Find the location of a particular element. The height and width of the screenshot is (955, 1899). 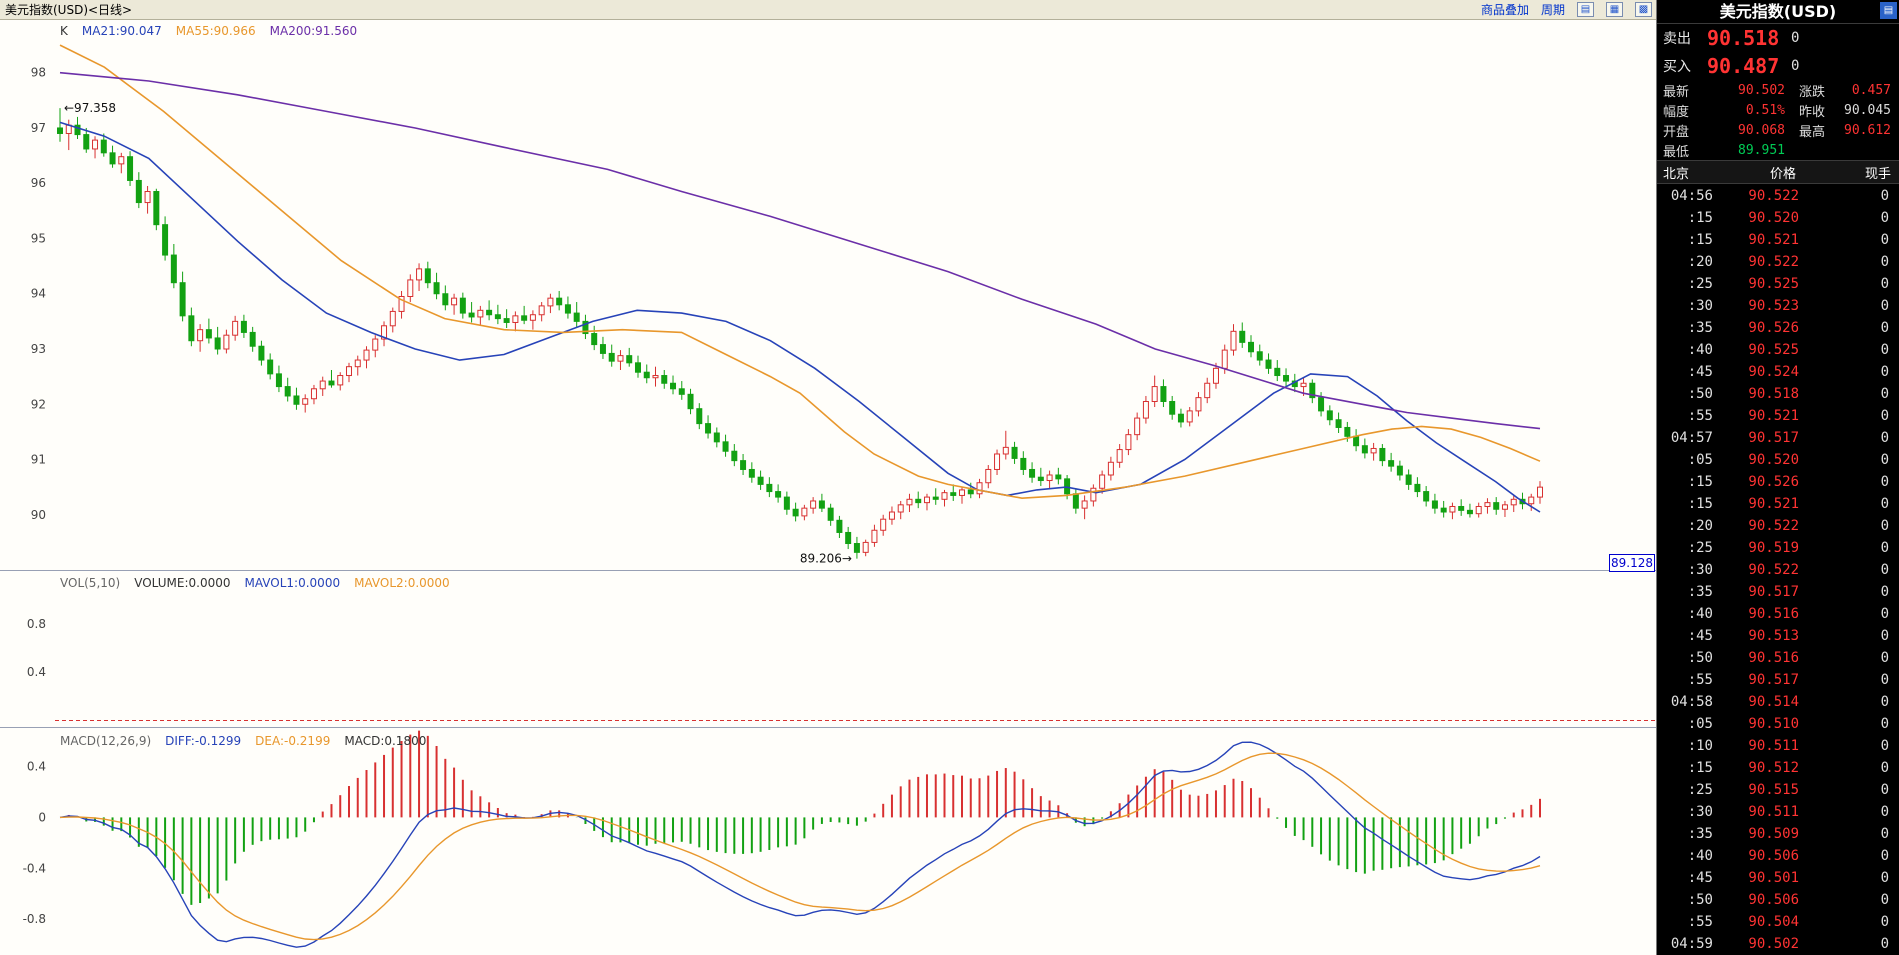

prev-close-label: 昨收 is located at coordinates (1812, 112).